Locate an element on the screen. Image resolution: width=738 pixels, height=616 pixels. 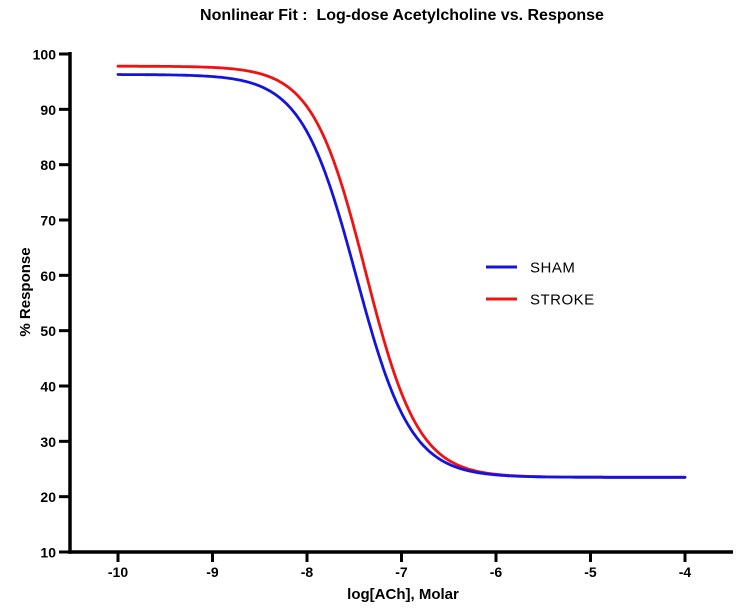
y-tick-label: 30 is located at coordinates (48, 442).